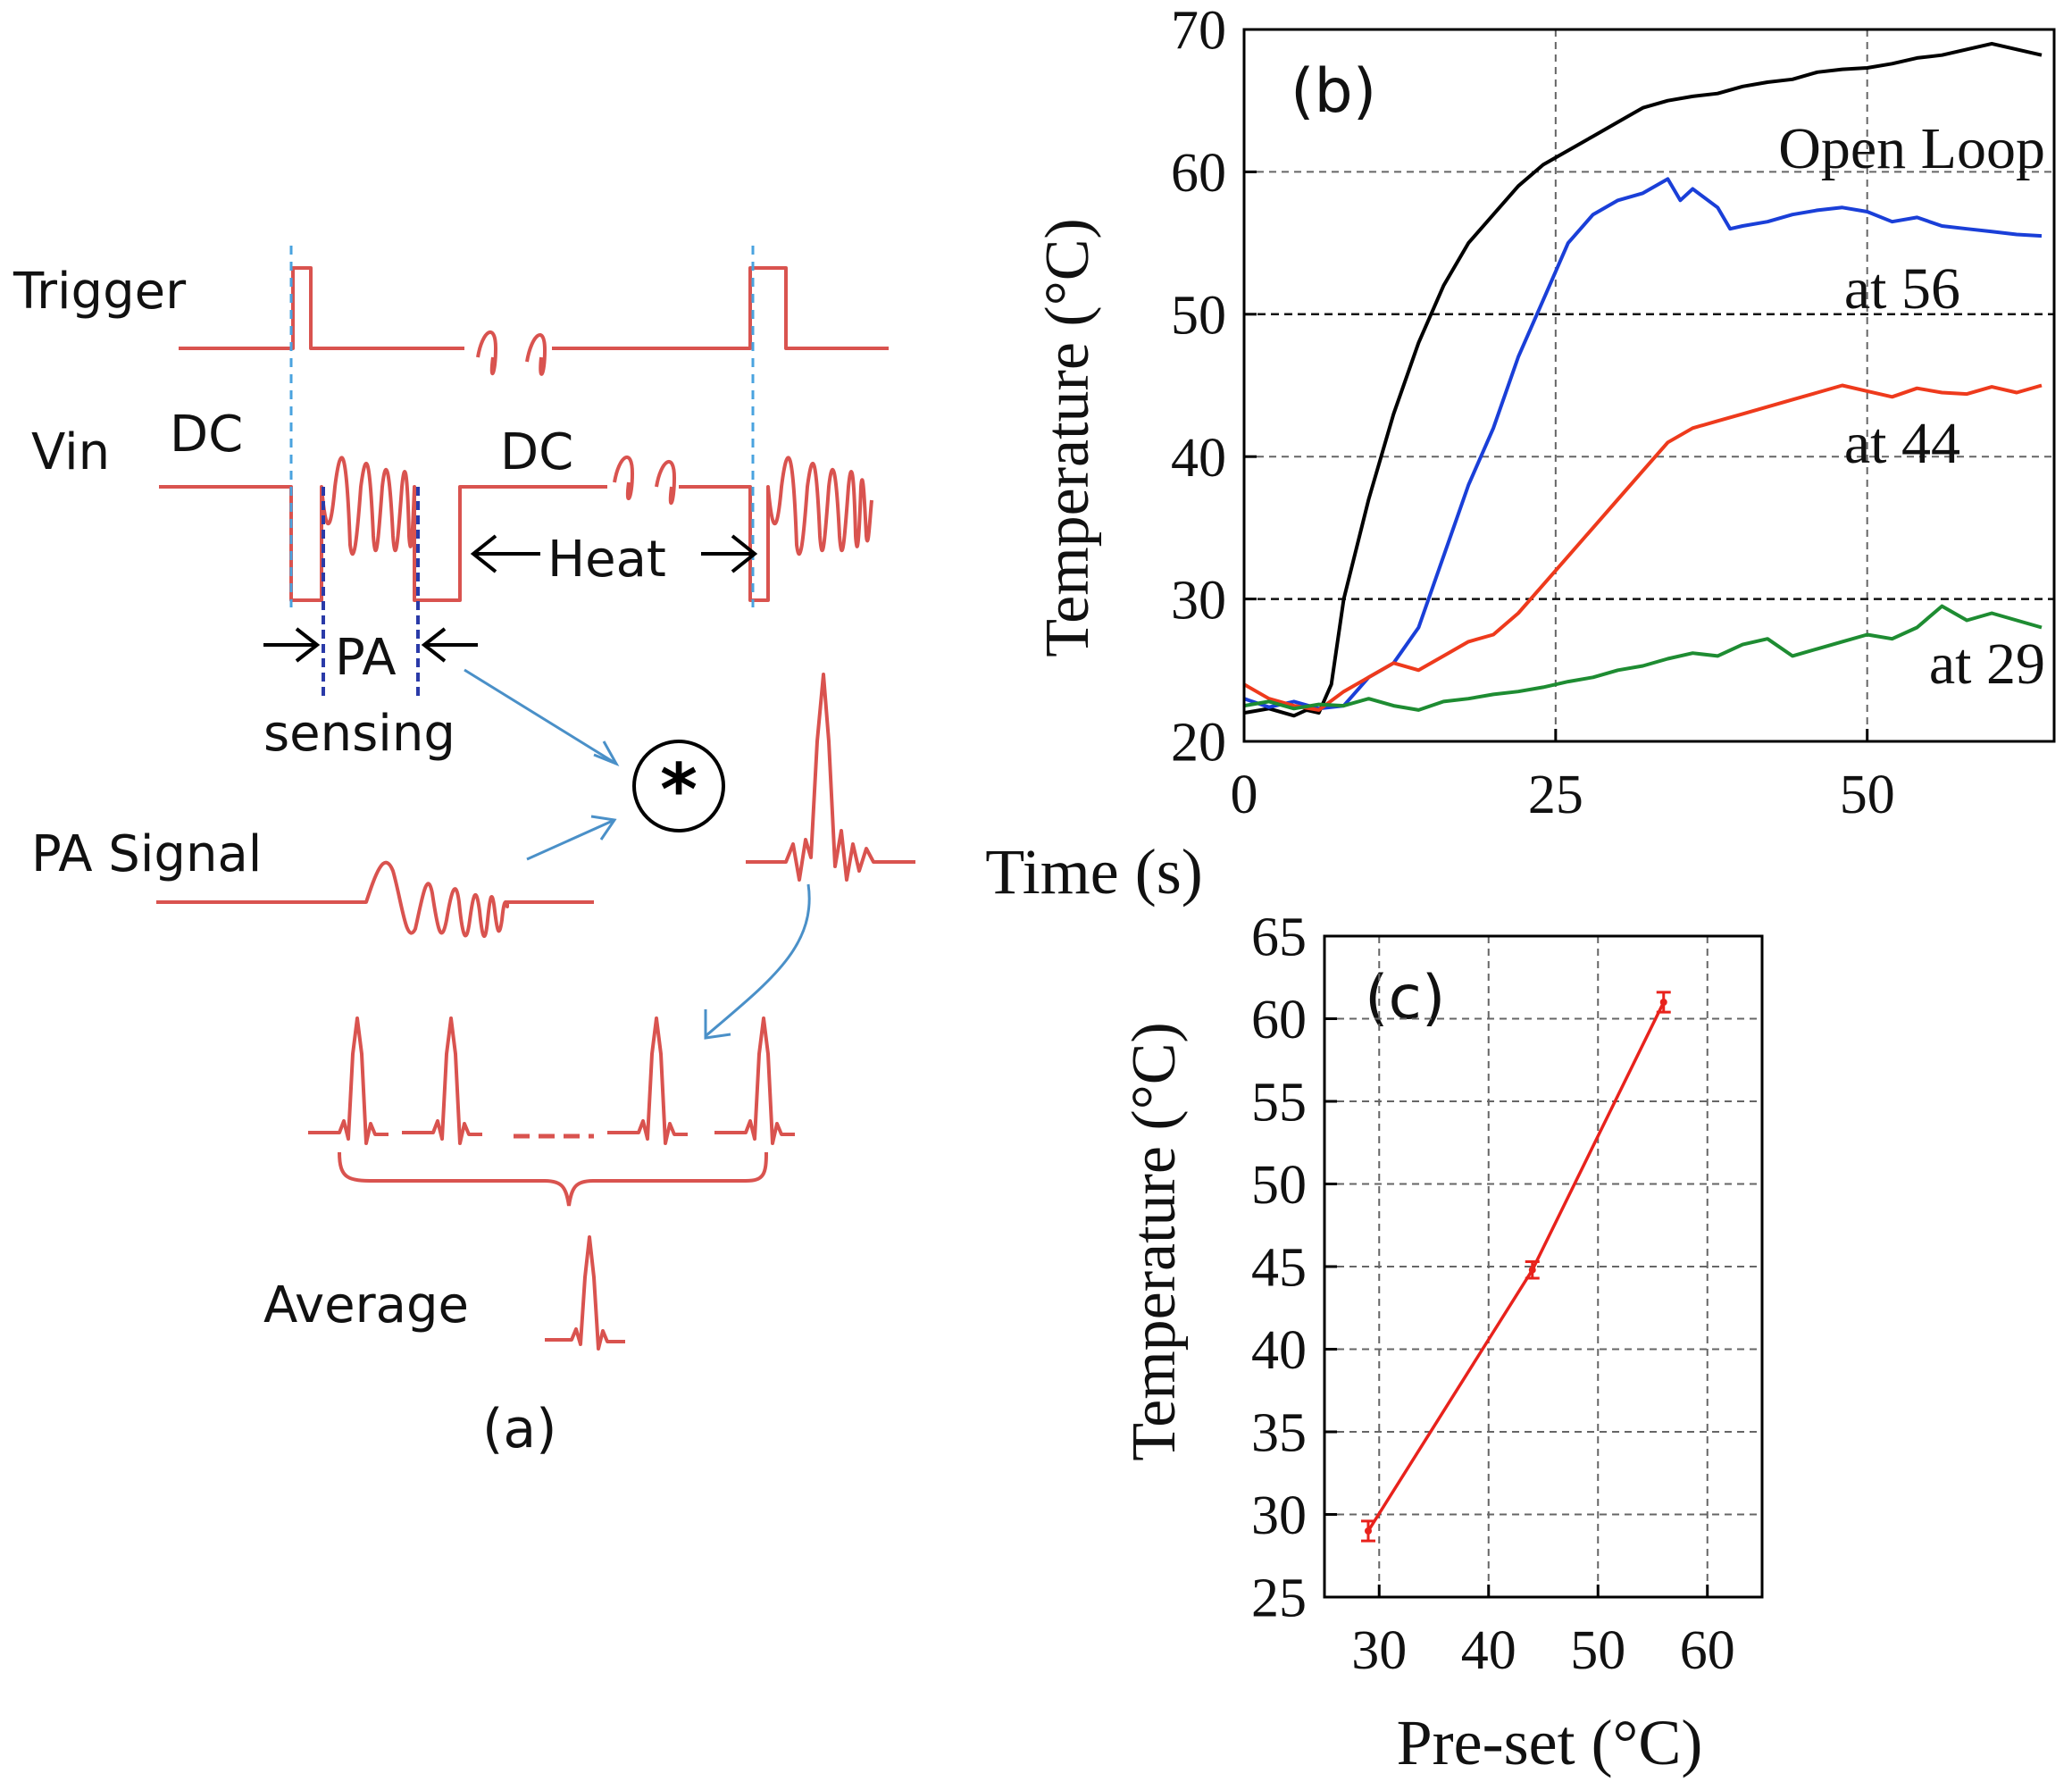 This screenshot has height=1790, width=2072. I want to click on trigger-break-mark, so click(511, 353).